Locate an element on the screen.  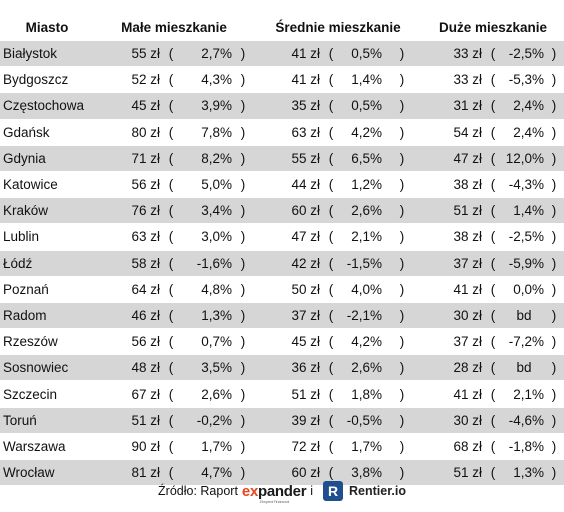
city-cell: Toruń is located at coordinates (47, 420).